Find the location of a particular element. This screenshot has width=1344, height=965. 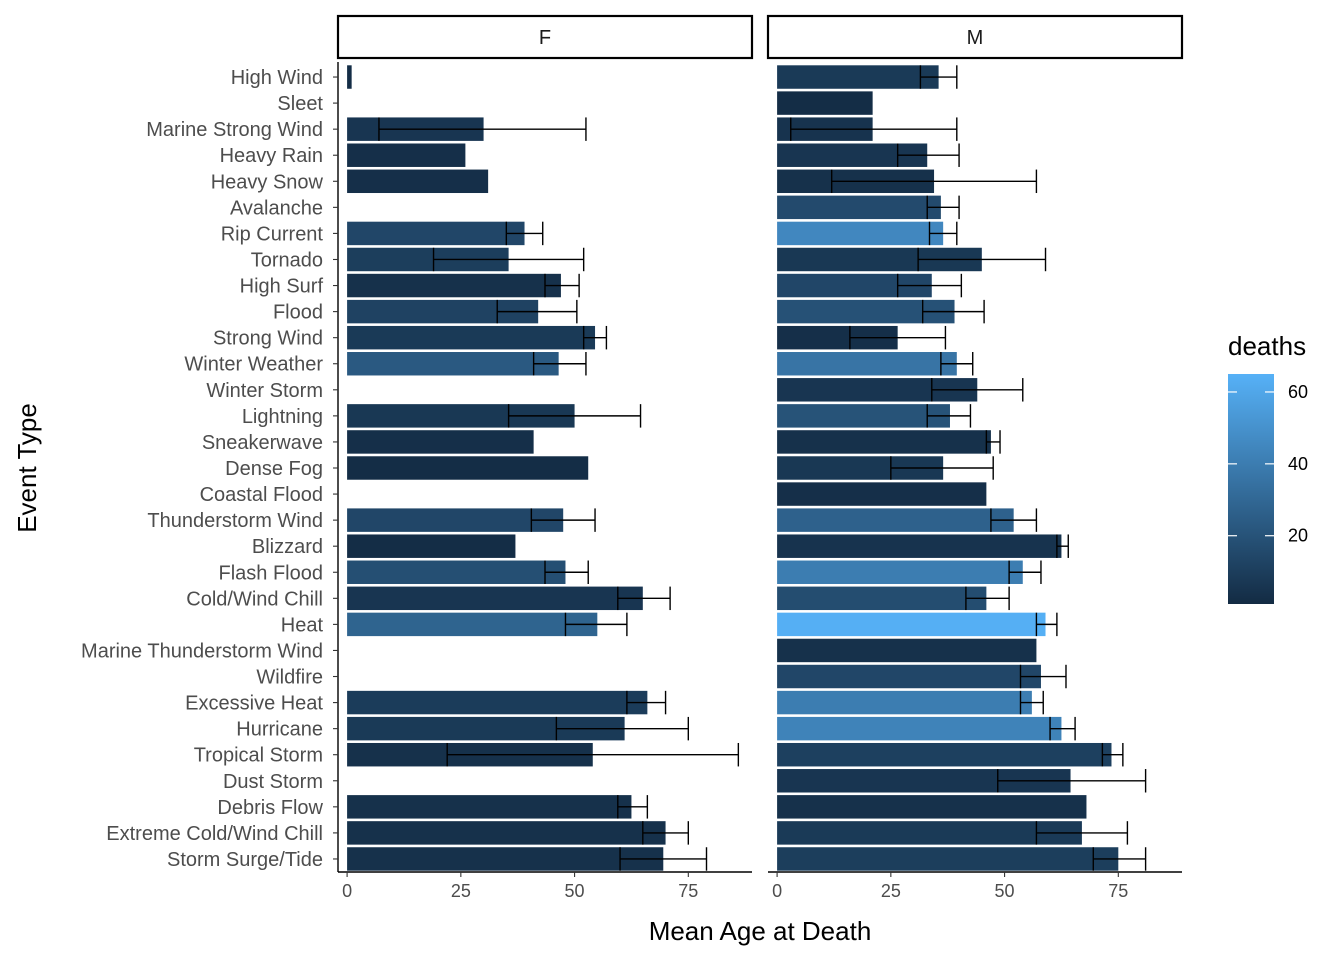

y-tick-label: Excessive Heat is located at coordinates (254, 704).